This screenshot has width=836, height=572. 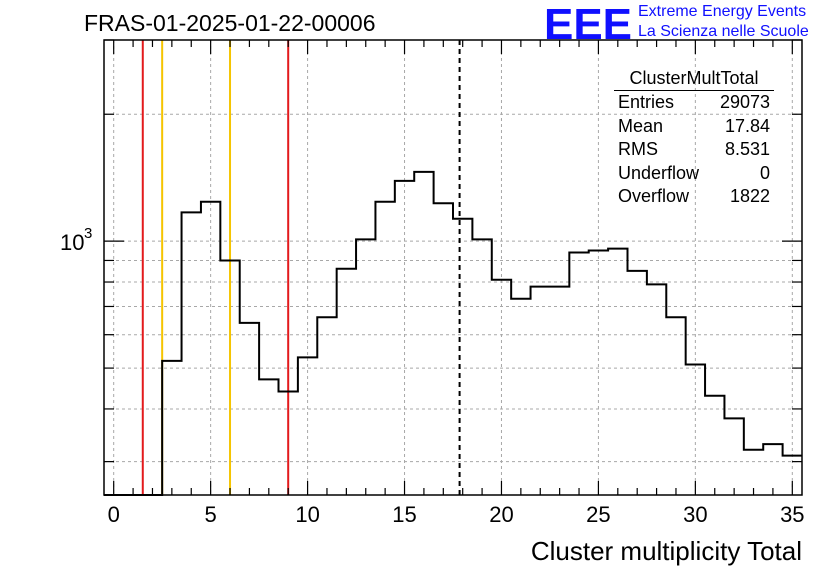 I want to click on eee-logo-text: EEE, so click(x=588, y=22).